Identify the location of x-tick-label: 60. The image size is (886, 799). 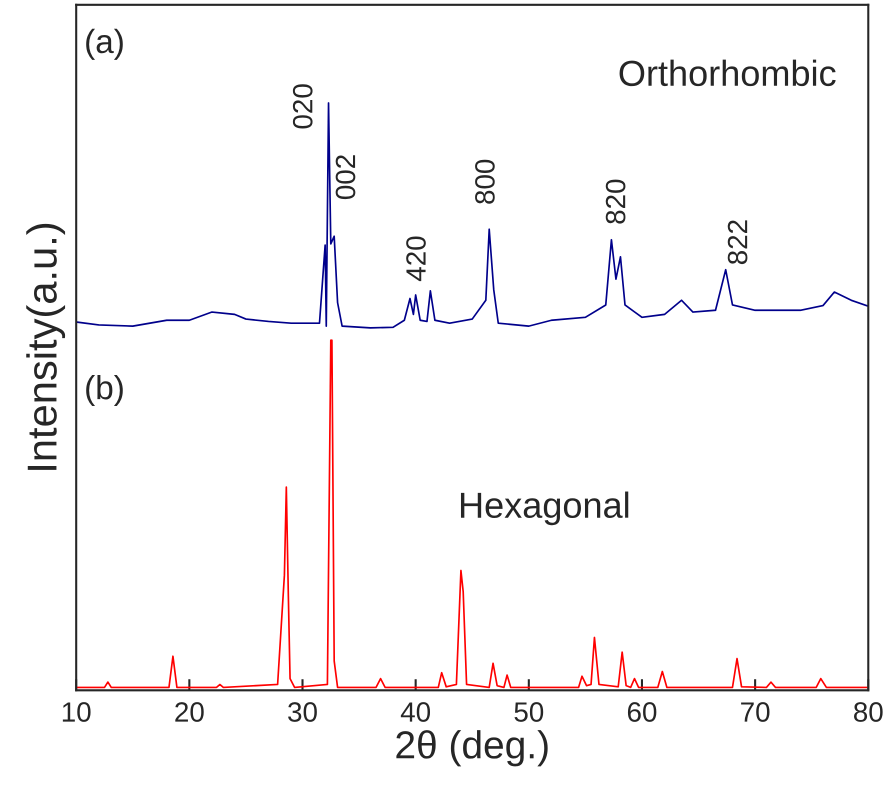
(642, 712).